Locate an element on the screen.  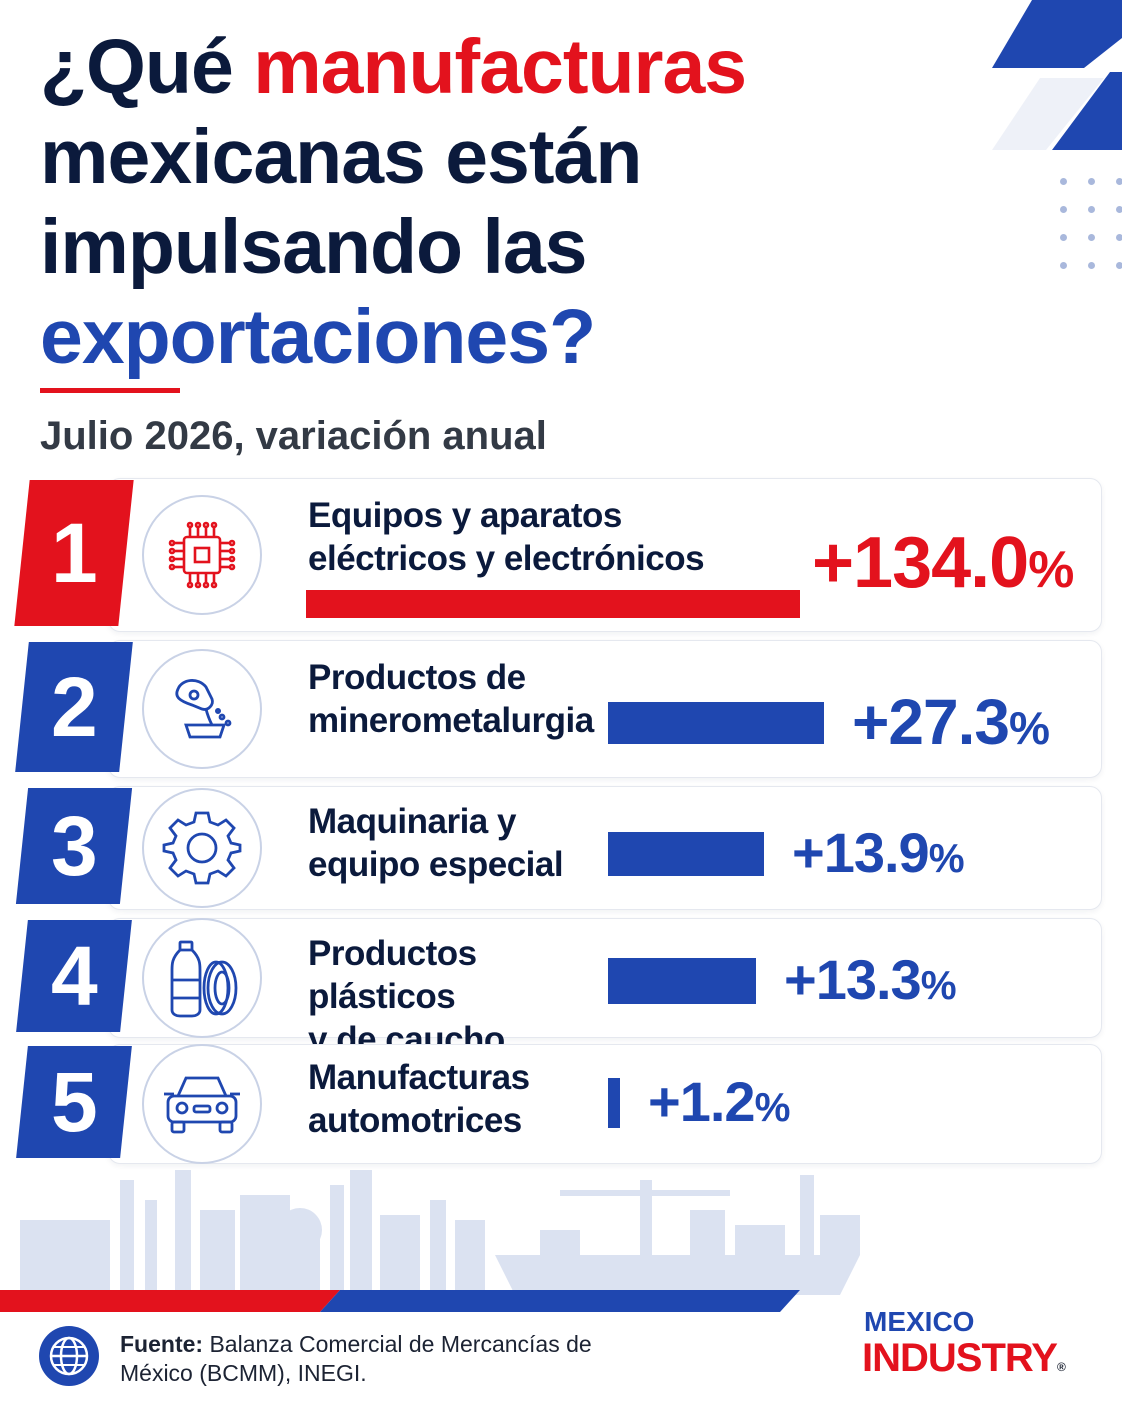
title-part-3: mexicanas están is located at coordinates (341, 157).